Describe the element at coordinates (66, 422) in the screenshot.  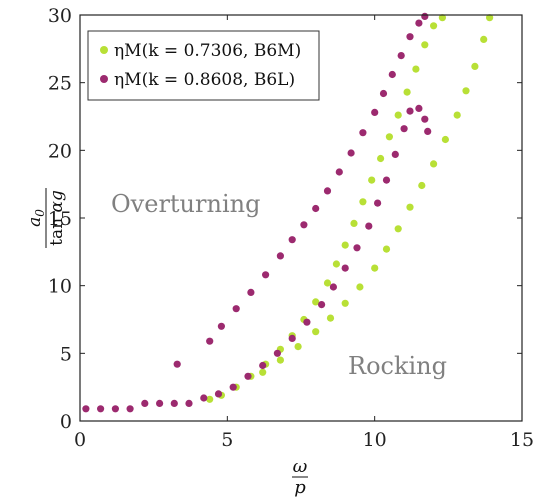
I see `y-tick-label-0: 0` at that location.